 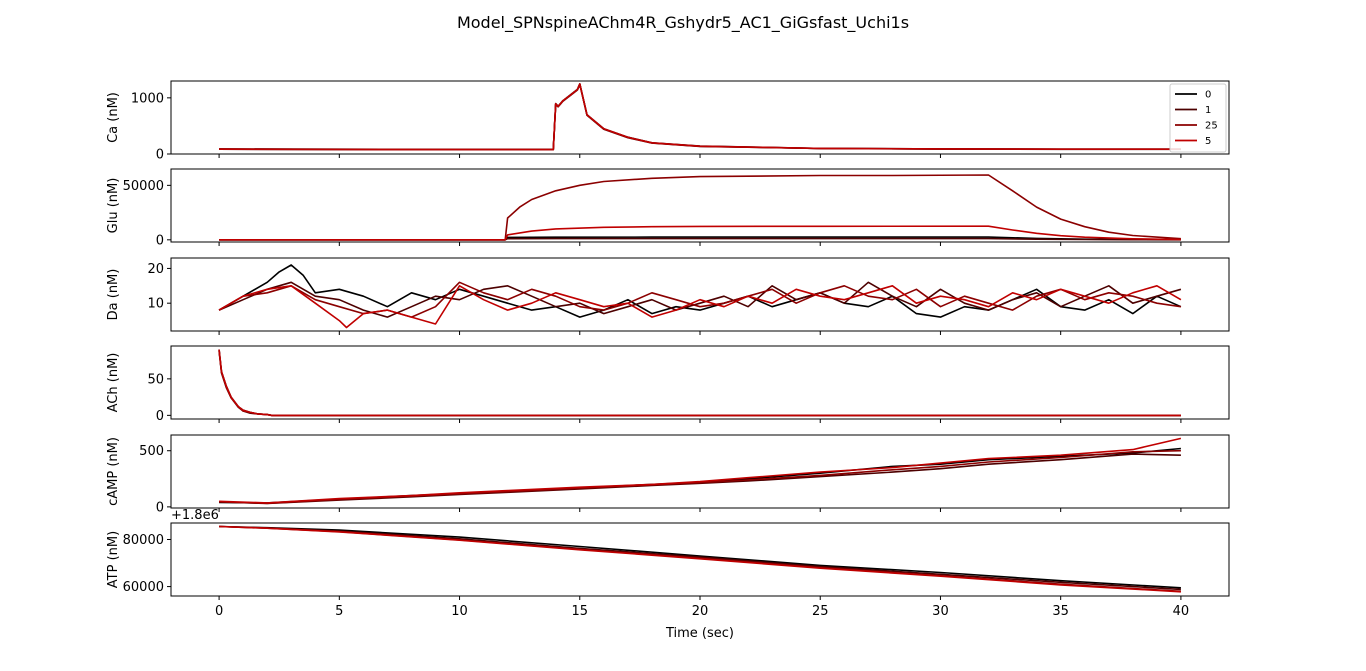 I want to click on subplot-1: 0 1000 Ca (nM), so click(x=668, y=121).